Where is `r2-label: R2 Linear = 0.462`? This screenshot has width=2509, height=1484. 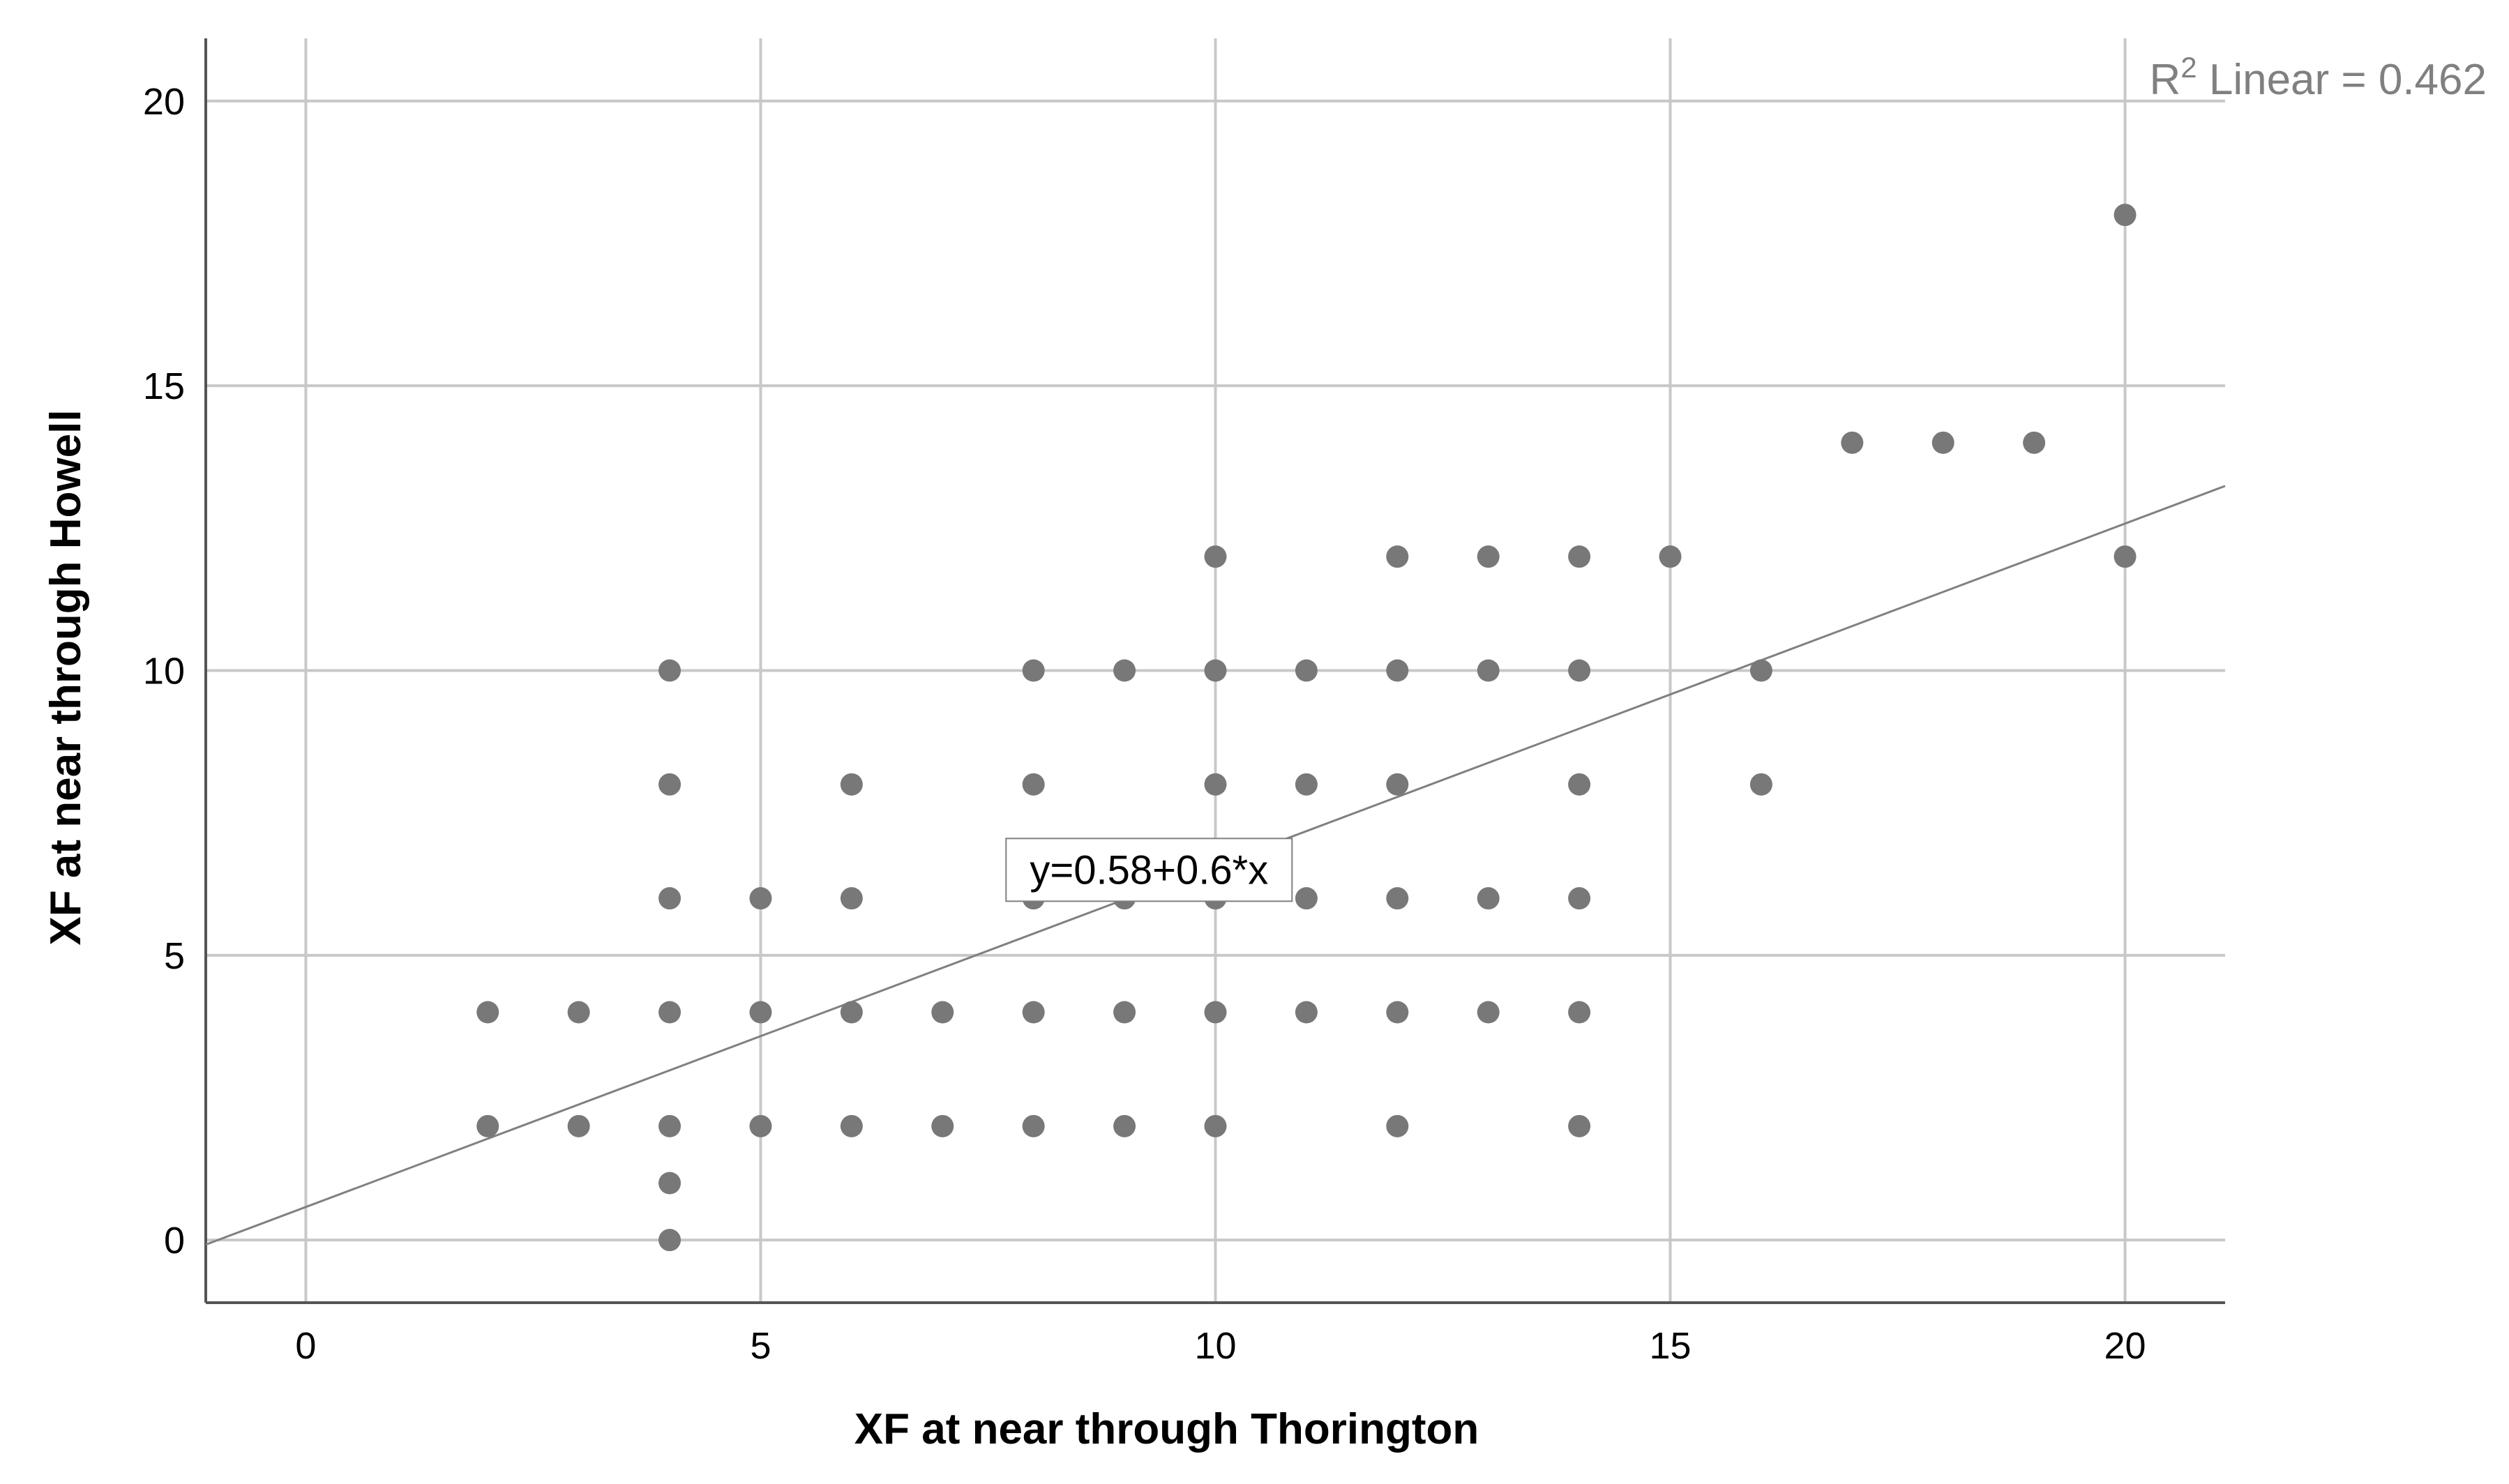
r2-label: R2 Linear = 0.462 is located at coordinates (2318, 77).